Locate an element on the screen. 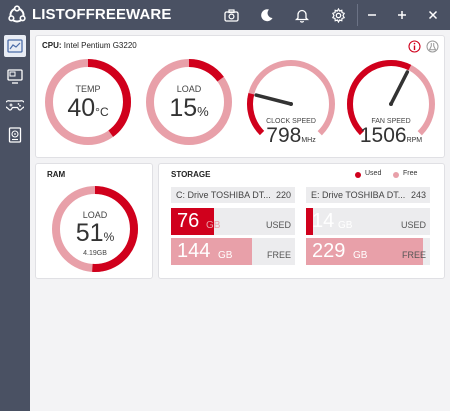 Image resolution: width=450 pixels, height=411 pixels. cpu-load-unit: % is located at coordinates (203, 111).